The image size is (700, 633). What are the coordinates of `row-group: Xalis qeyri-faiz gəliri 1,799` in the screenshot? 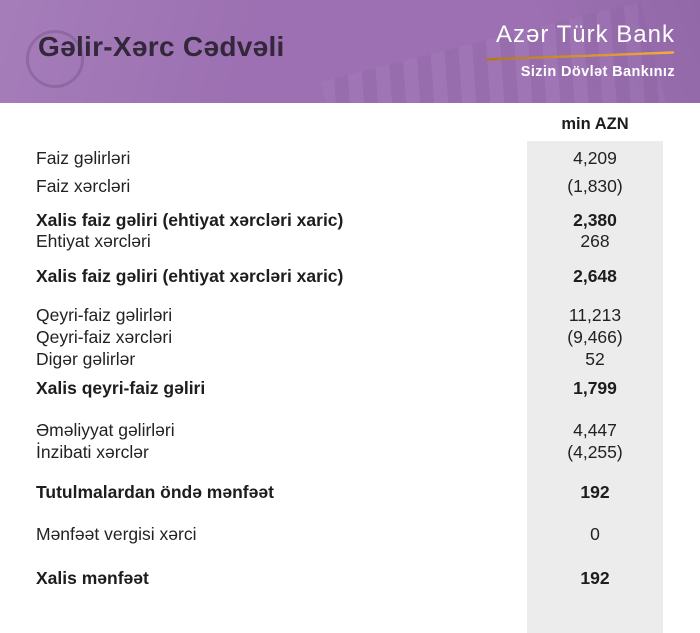 It's located at (350, 388).